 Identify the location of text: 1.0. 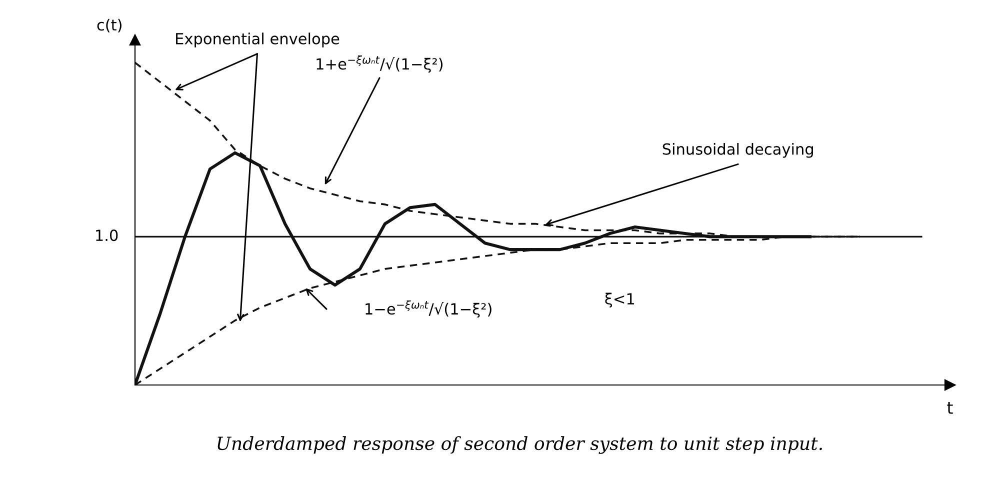
(107, 236).